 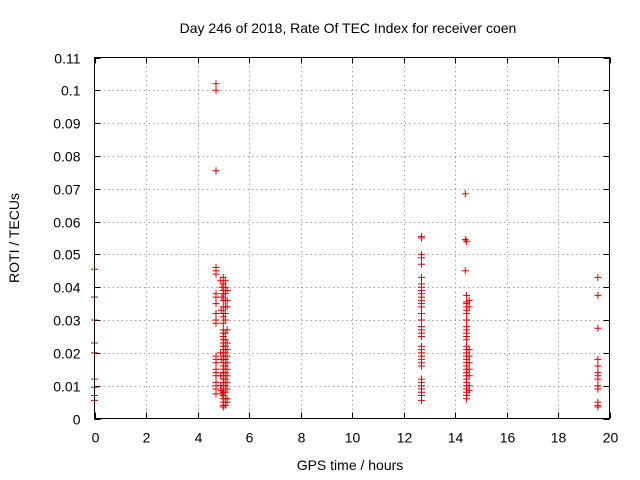 What do you see at coordinates (66, 190) in the screenshot?
I see `y-tick-label: 0.07` at bounding box center [66, 190].